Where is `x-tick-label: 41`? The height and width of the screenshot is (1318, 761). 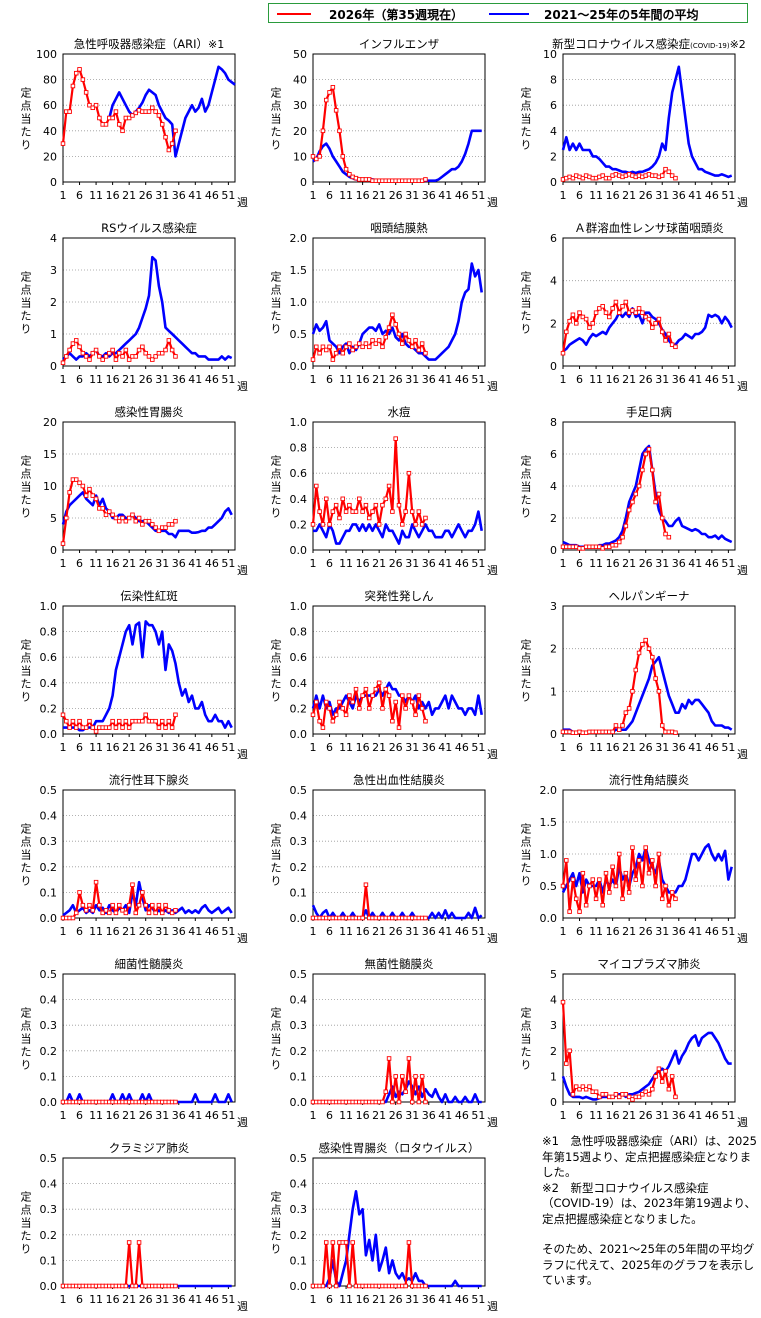
x-tick-label: 41 is located at coordinates (445, 563).